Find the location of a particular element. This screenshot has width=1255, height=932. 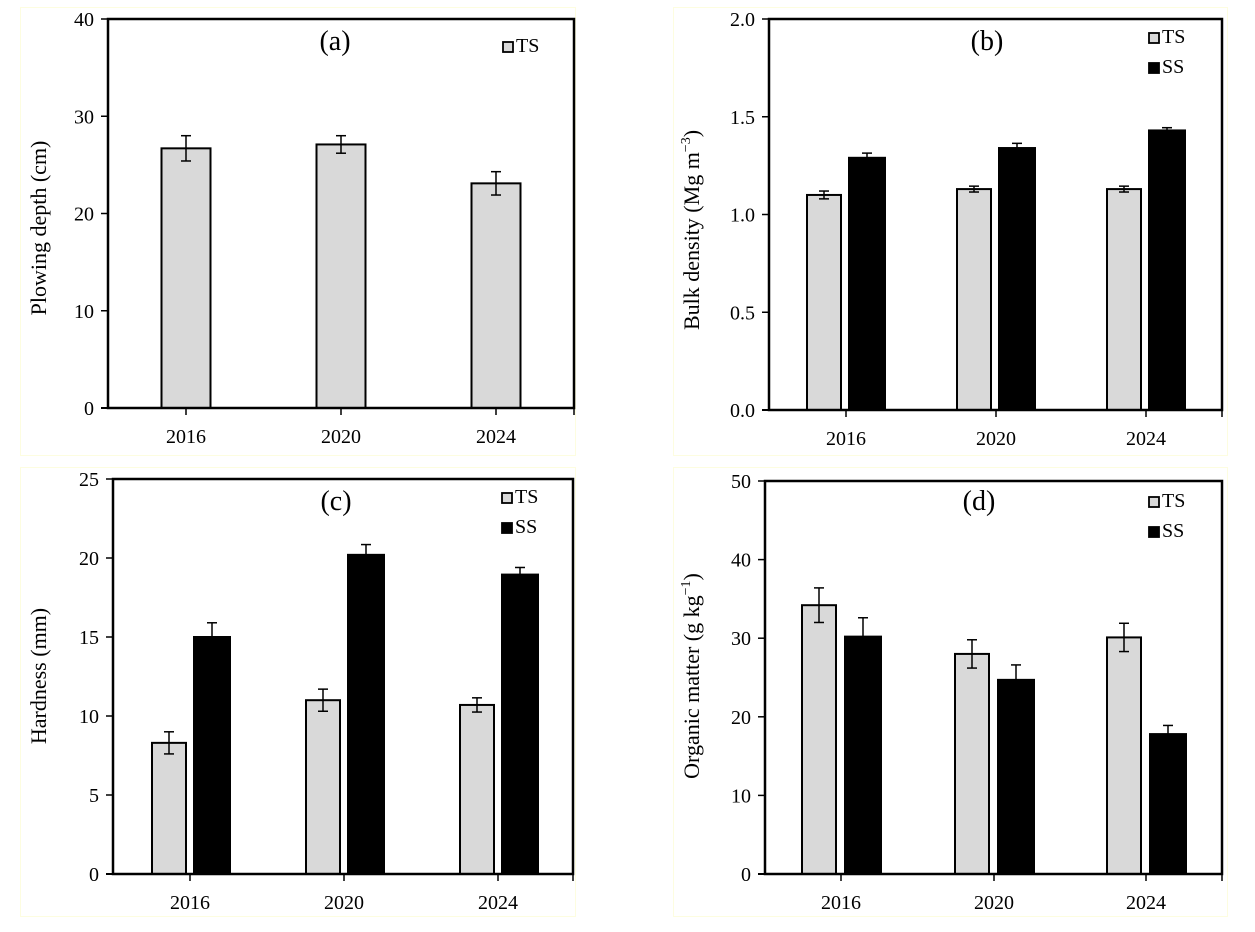

y-tick-label: 0.0 is located at coordinates (742, 411).